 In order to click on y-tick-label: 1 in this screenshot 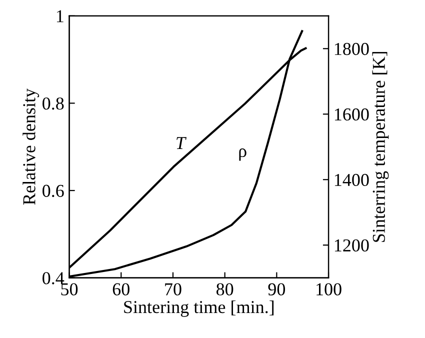, I will do `click(60, 16)`.